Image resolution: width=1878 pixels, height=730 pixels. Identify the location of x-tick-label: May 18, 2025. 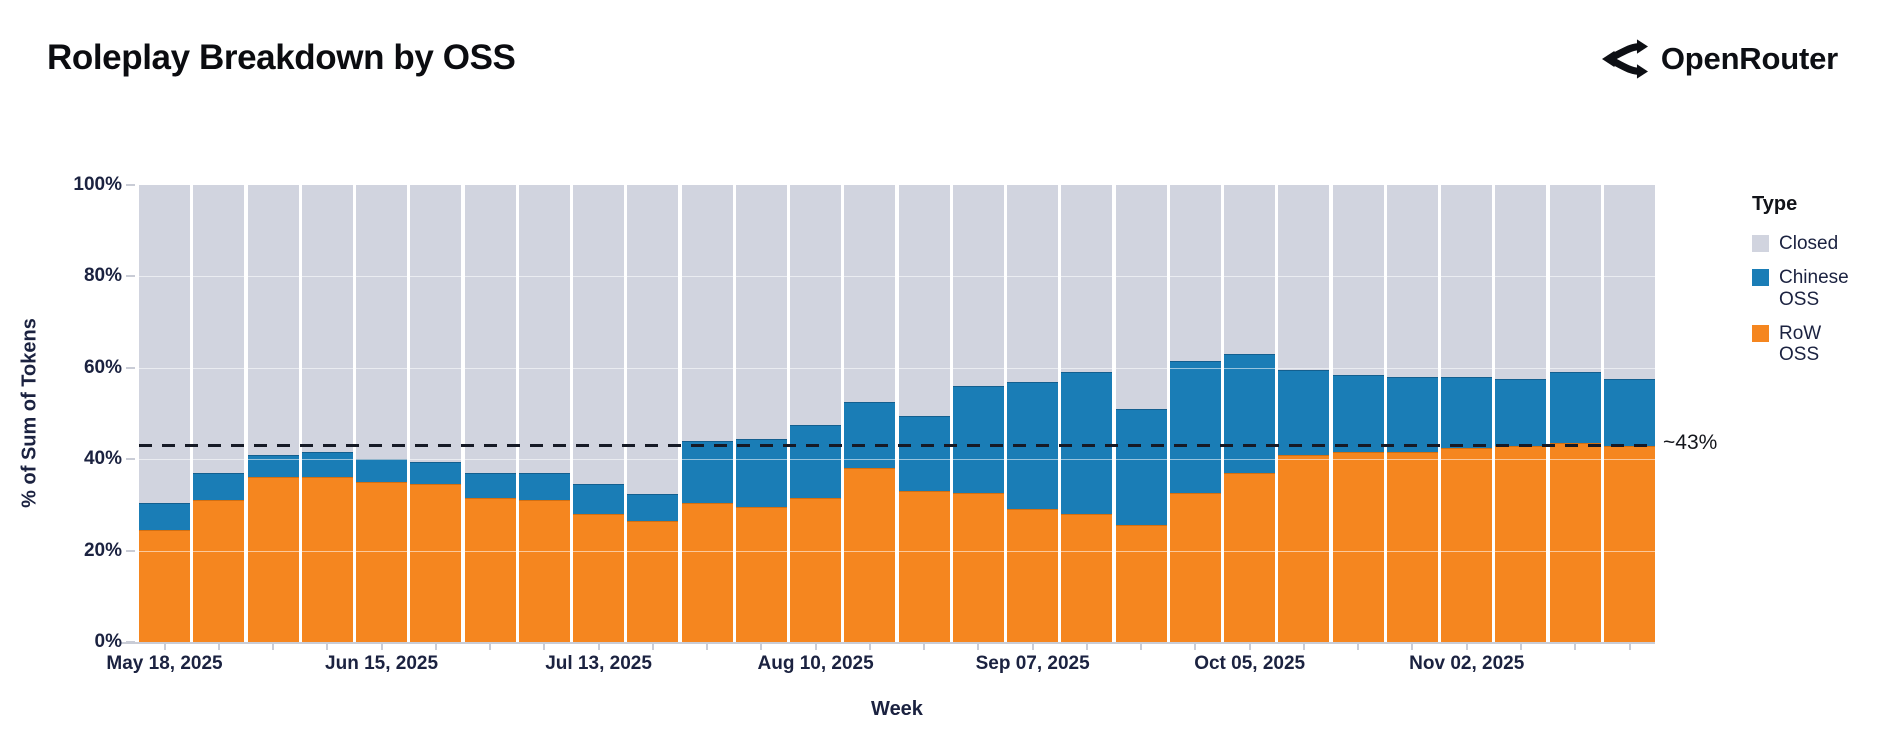
(164, 663).